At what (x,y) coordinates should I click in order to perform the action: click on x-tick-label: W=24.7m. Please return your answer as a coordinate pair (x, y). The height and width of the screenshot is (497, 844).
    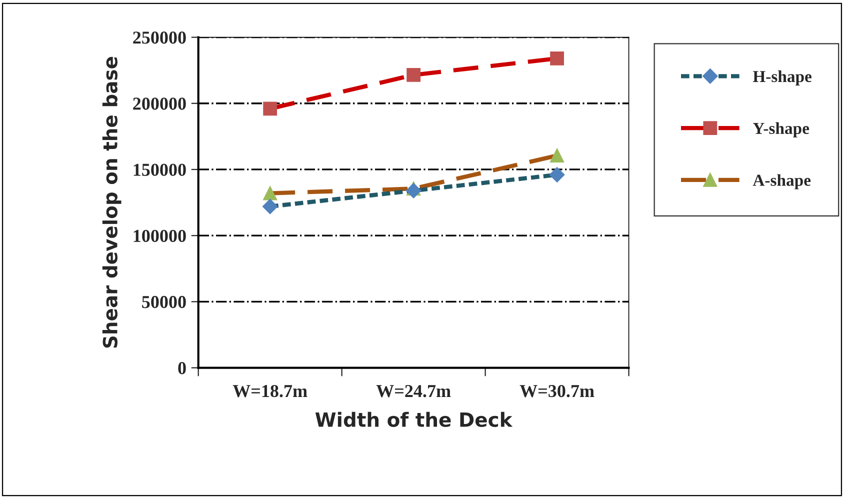
    Looking at the image, I should click on (413, 391).